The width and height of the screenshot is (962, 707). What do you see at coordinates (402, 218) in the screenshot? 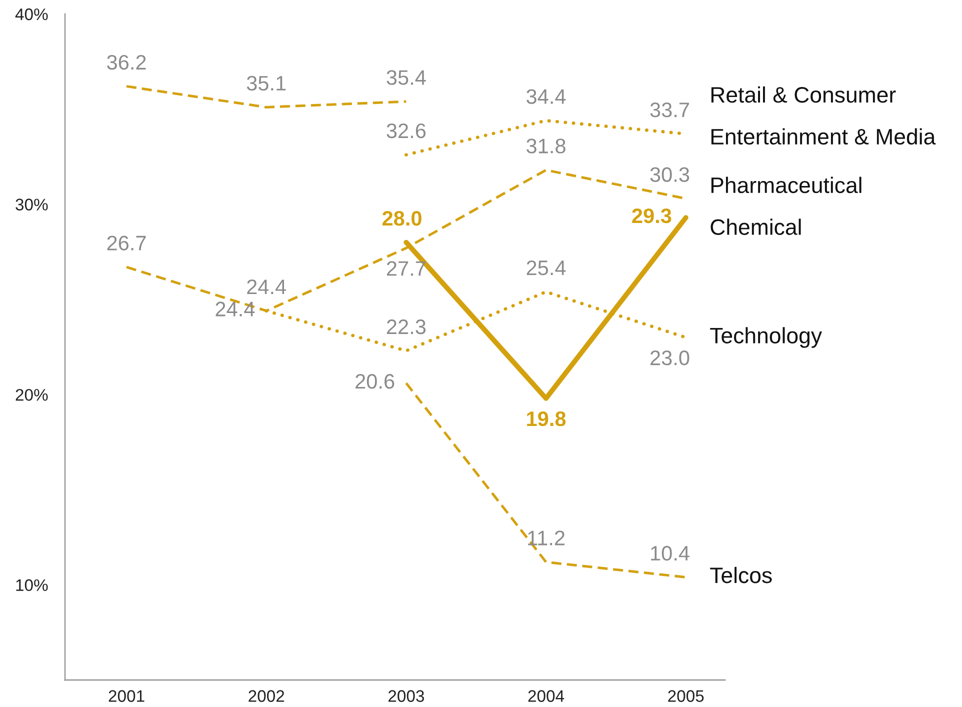
I see `data-label: 28.0` at bounding box center [402, 218].